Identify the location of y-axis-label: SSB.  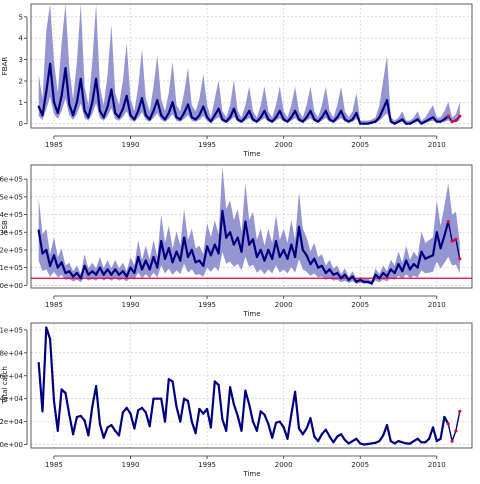
(5, 227).